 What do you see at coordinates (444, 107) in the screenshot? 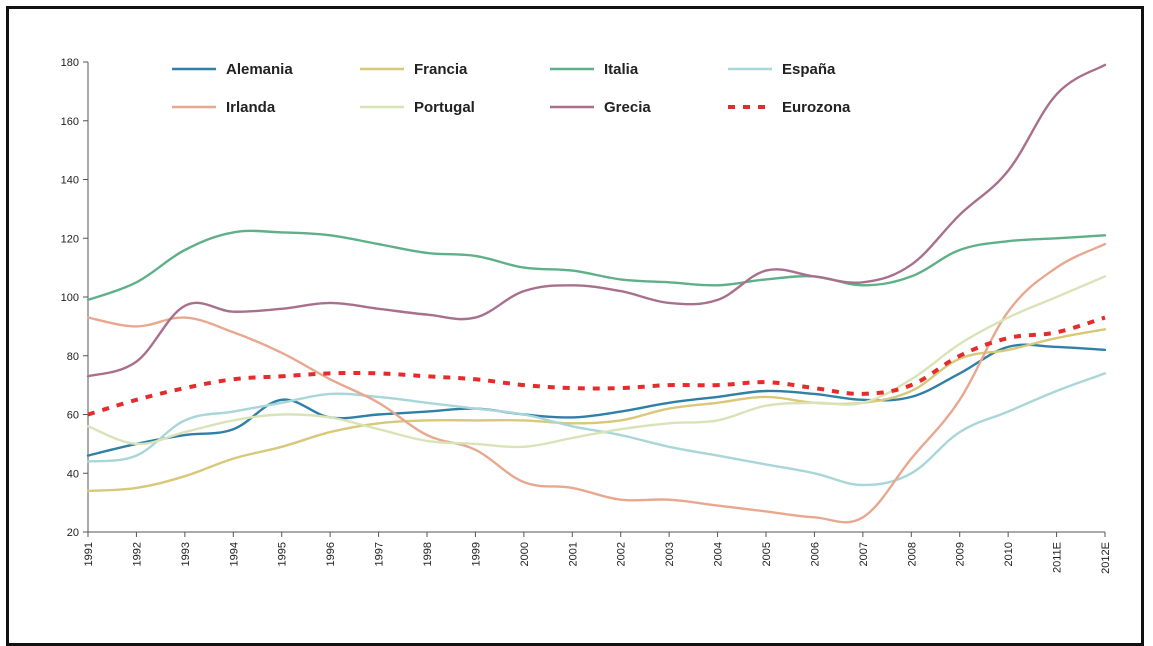
I see `legend-label-portugal: Portugal` at bounding box center [444, 107].